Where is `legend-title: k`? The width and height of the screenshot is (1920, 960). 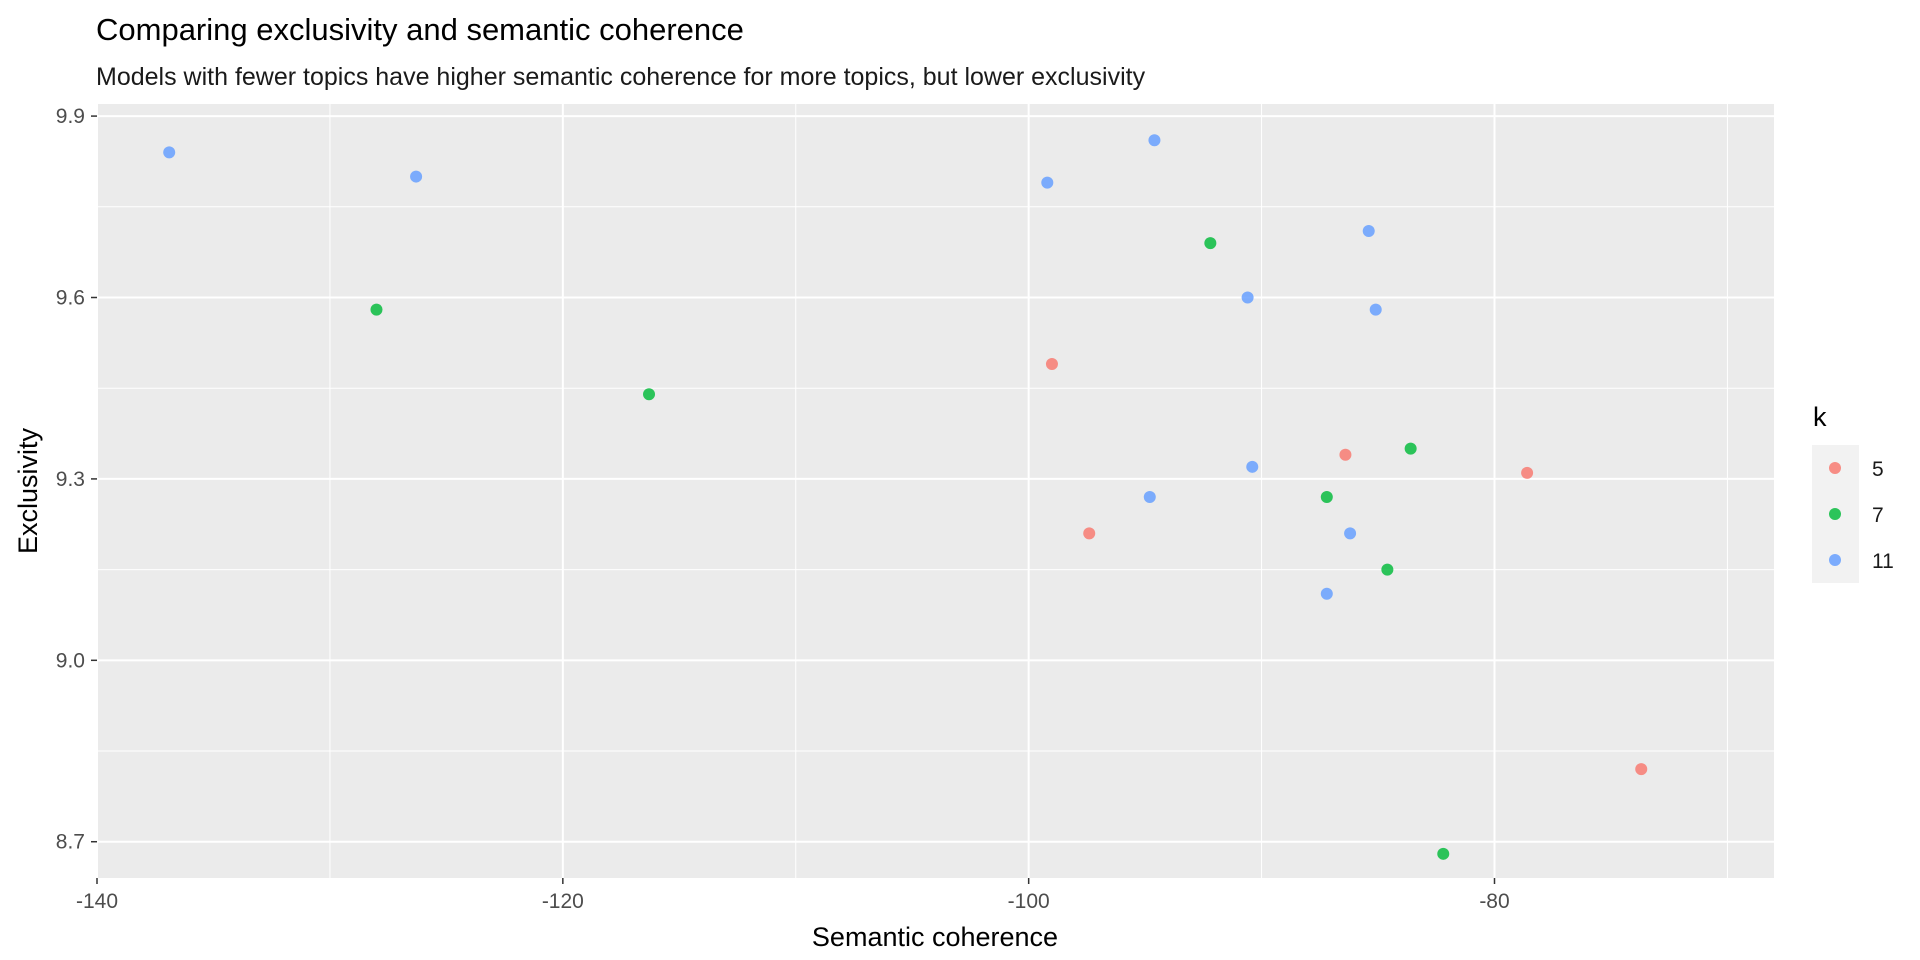 legend-title: k is located at coordinates (1820, 417).